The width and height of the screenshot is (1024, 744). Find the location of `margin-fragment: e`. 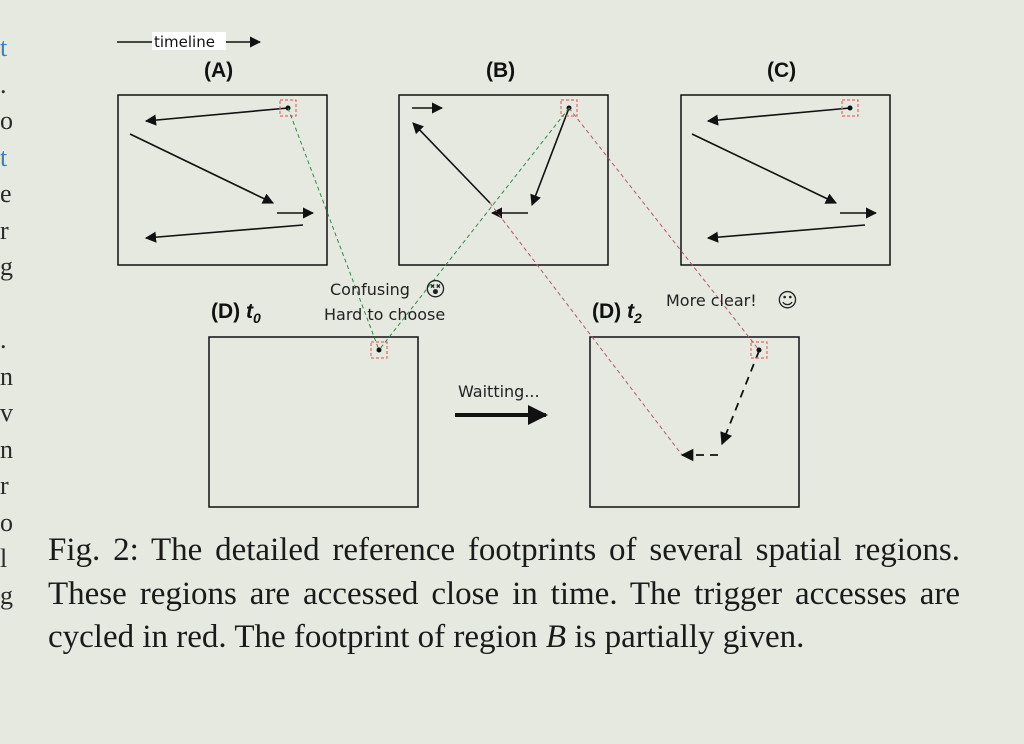

margin-fragment: e is located at coordinates (6, 193).